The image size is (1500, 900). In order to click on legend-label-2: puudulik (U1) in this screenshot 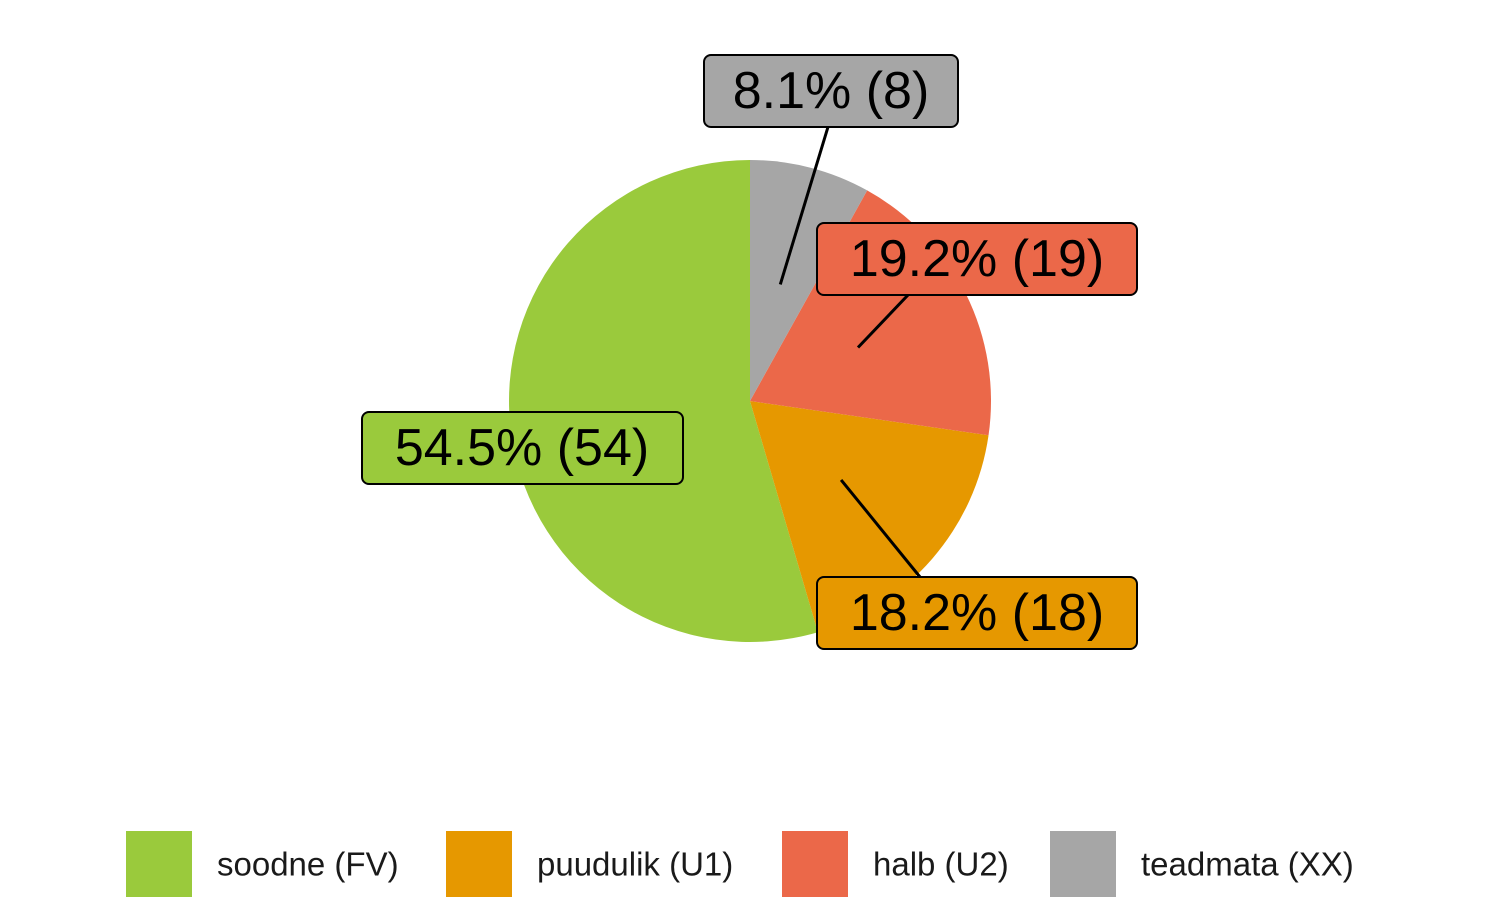, I will do `click(635, 864)`.